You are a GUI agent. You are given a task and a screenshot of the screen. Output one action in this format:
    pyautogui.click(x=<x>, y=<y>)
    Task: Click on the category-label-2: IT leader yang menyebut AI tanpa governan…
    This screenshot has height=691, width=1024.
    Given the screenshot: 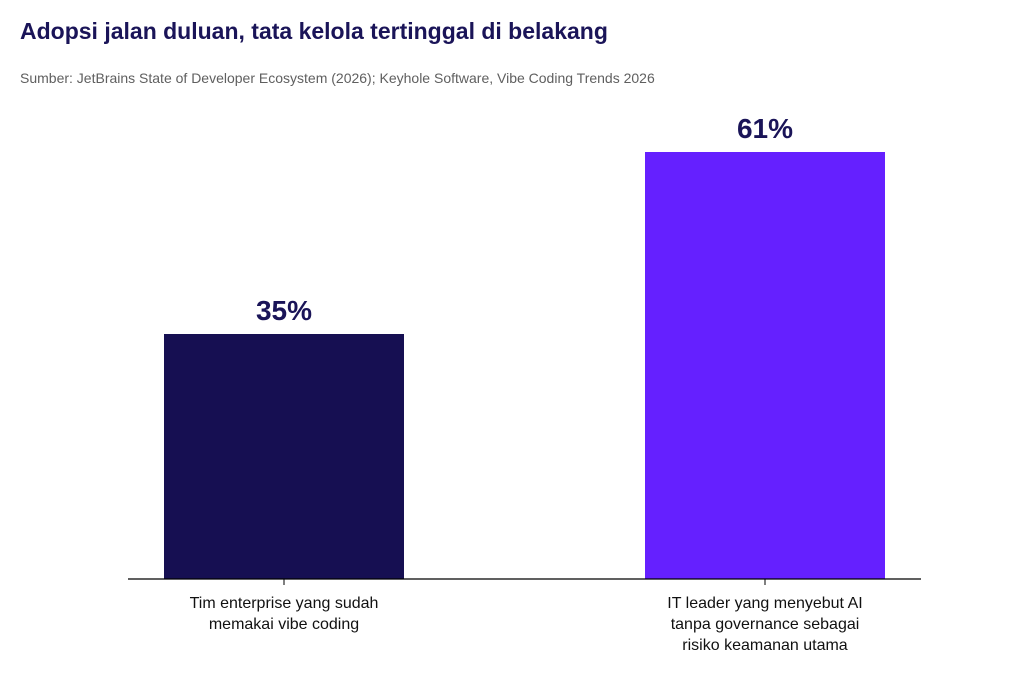 What is the action you would take?
    pyautogui.click(x=764, y=624)
    